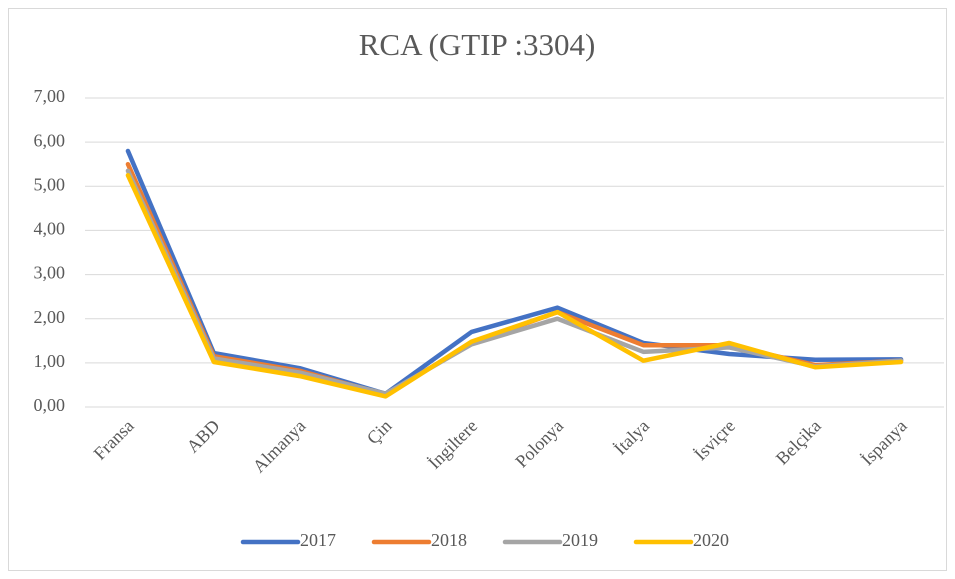 Image resolution: width=955 pixels, height=579 pixels. What do you see at coordinates (477, 44) in the screenshot?
I see `chart-title: RCA (GTIP :3304)` at bounding box center [477, 44].